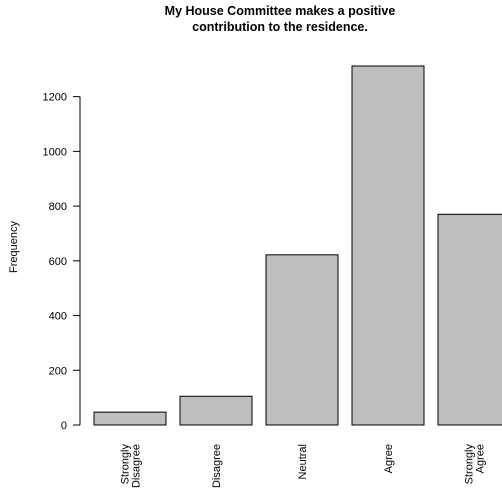  I want to click on x-category-label: Neutral, so click(303, 461).